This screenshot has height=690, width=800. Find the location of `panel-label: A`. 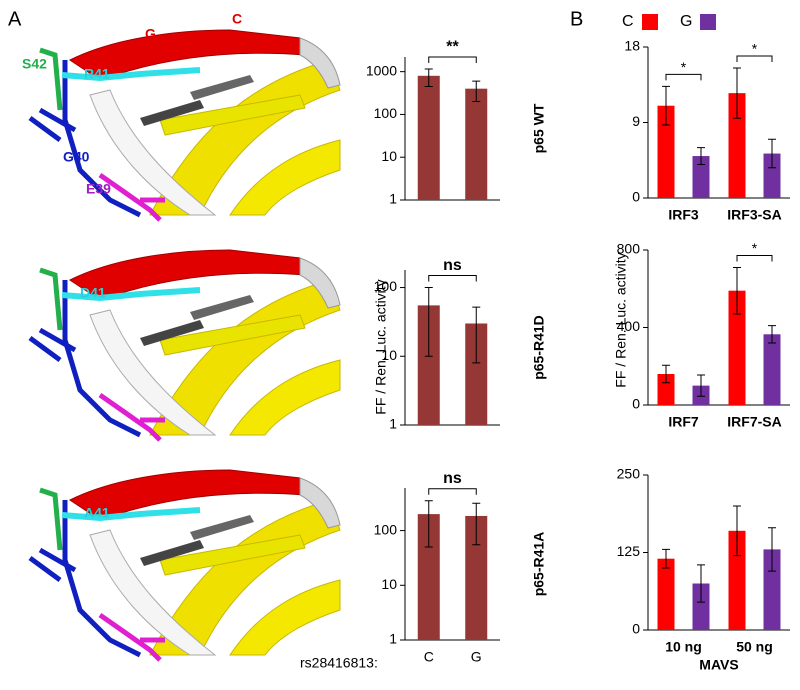

panel-label: A is located at coordinates (15, 19).